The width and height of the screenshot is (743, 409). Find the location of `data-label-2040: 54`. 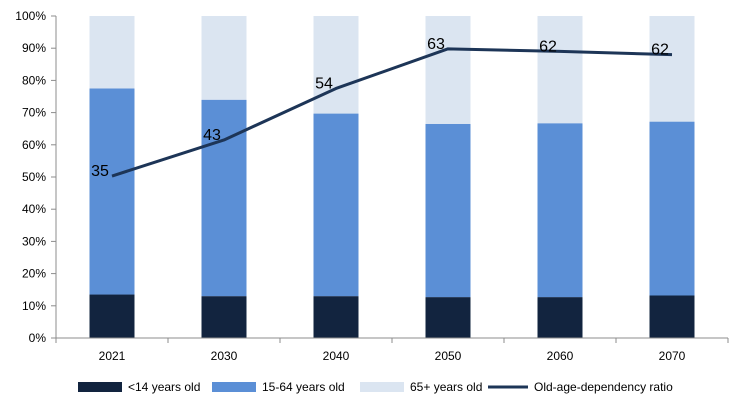

data-label-2040: 54 is located at coordinates (324, 83).